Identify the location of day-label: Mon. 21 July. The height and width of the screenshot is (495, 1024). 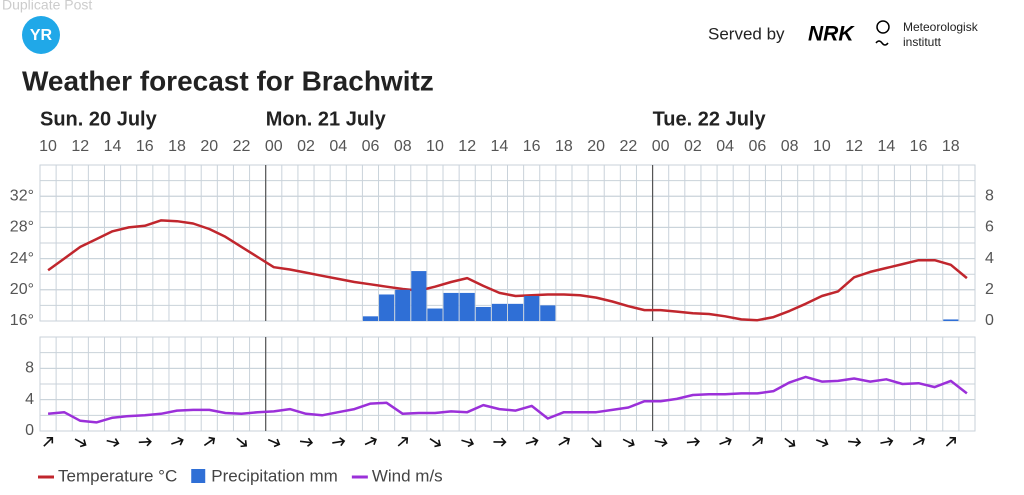
(326, 119).